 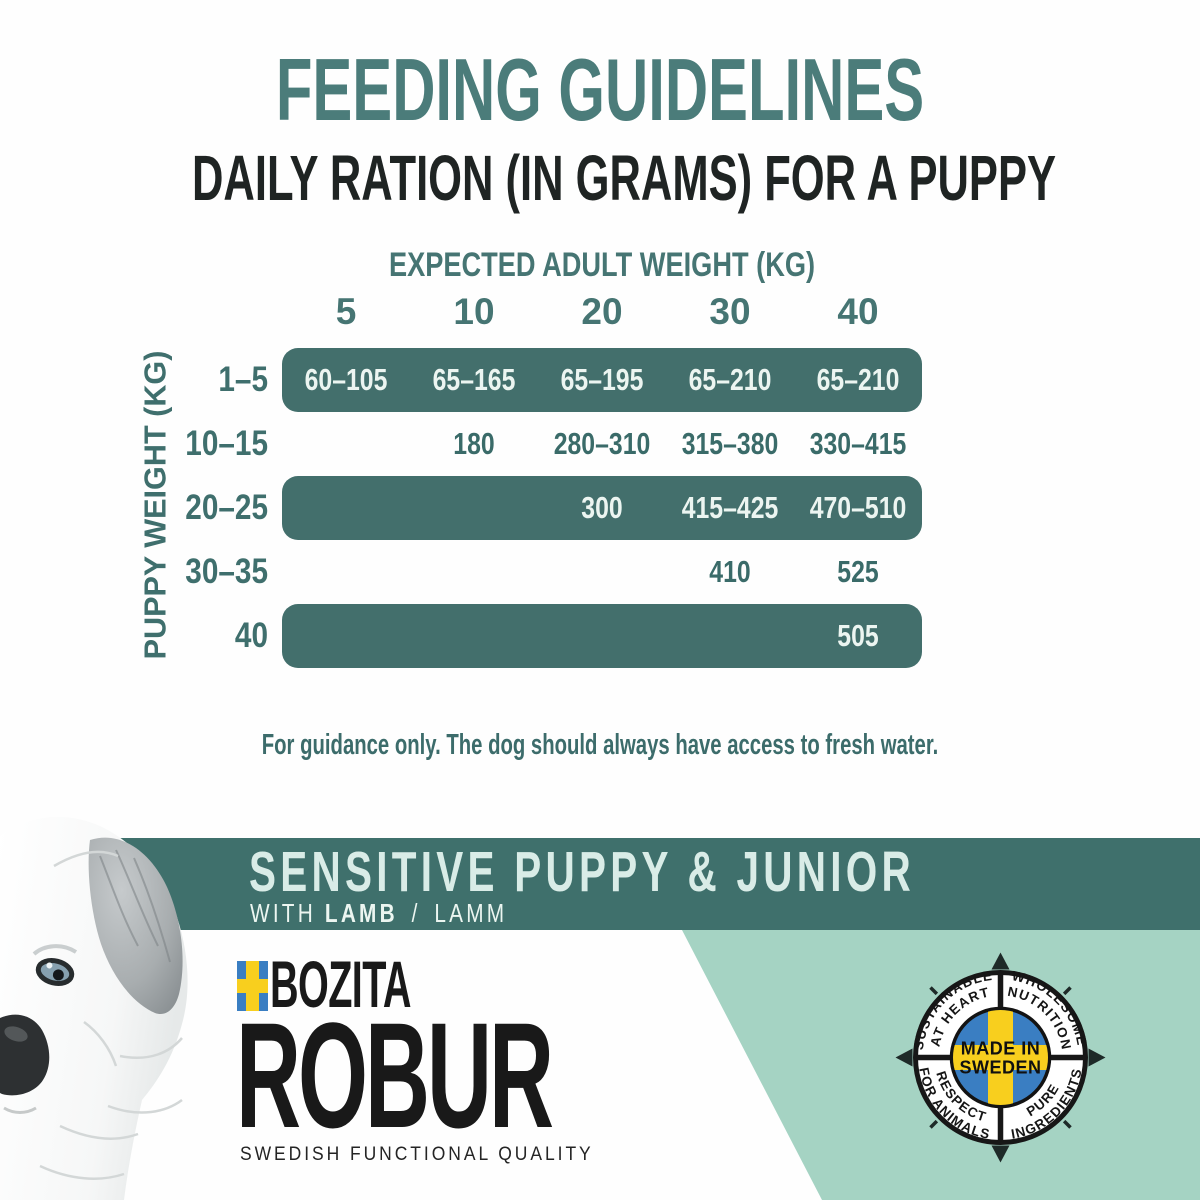 I want to click on flavor-en: LAMB, so click(x=361, y=913).